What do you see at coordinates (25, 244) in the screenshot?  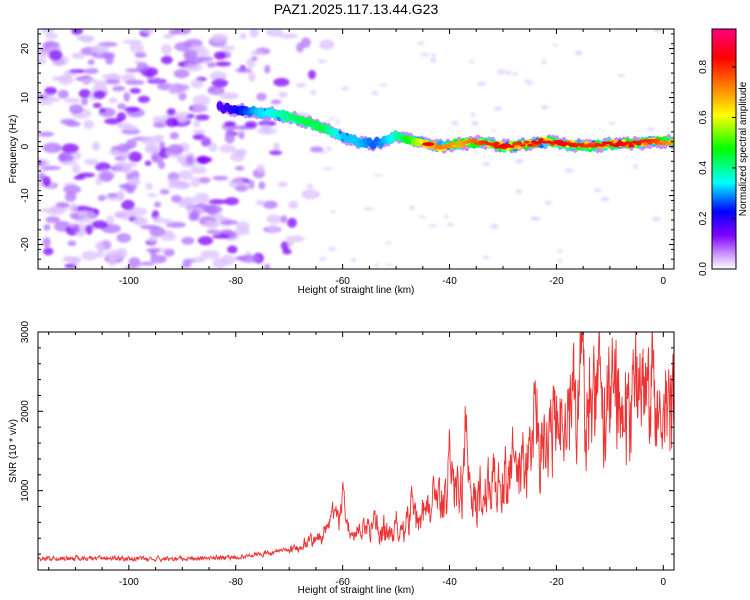 I see `spectrogram-y-tick-label: -20` at bounding box center [25, 244].